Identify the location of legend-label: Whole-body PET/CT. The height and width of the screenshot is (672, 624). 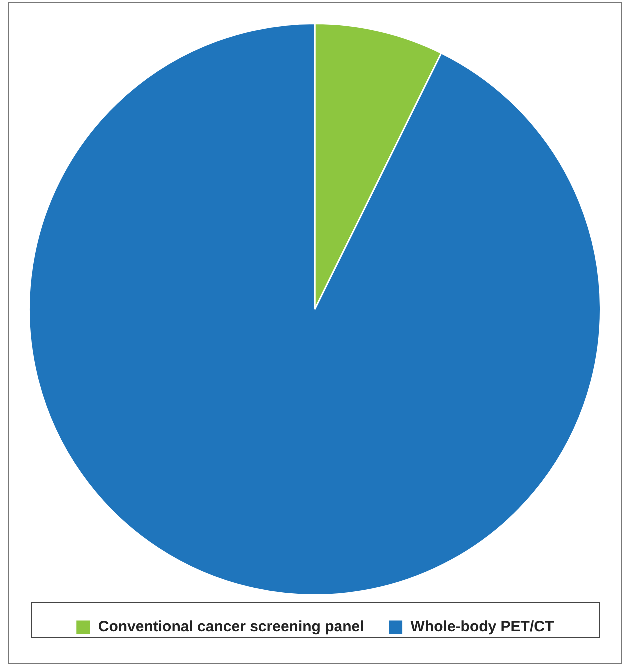
(482, 627).